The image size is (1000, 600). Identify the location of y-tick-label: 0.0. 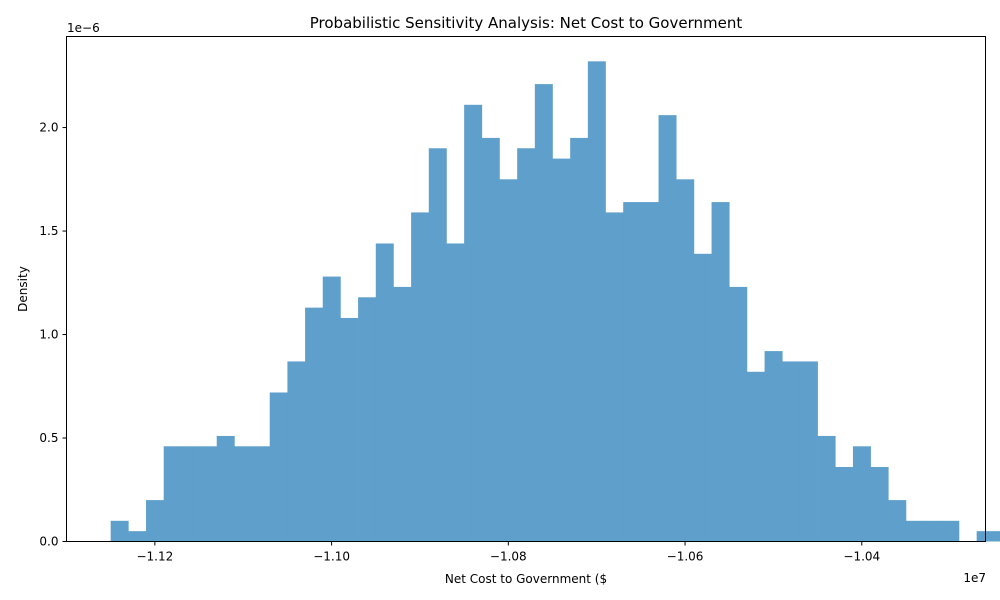
(48, 542).